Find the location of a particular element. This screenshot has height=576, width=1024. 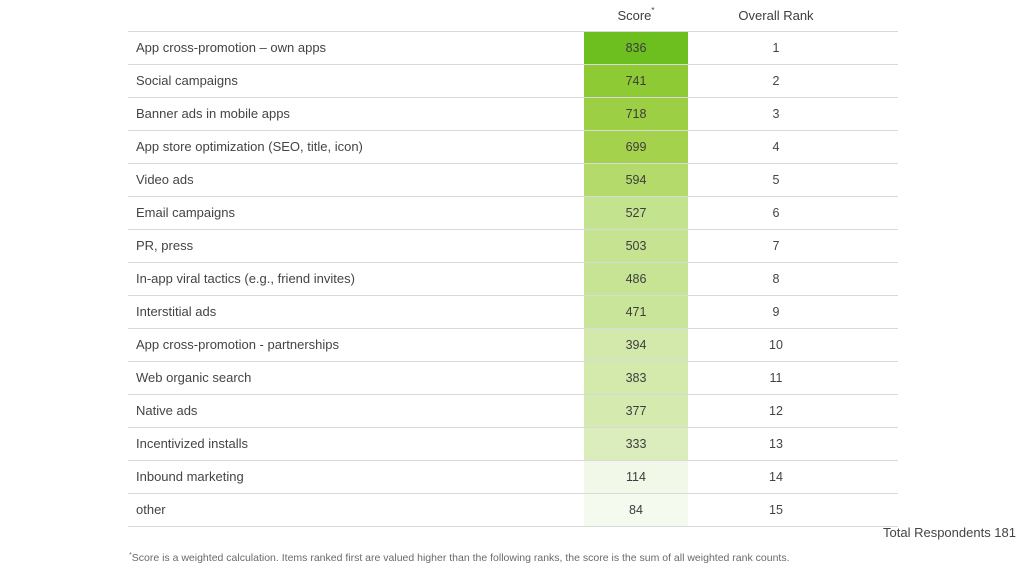

table-row: Interstitial ads 471 9 is located at coordinates (513, 312).